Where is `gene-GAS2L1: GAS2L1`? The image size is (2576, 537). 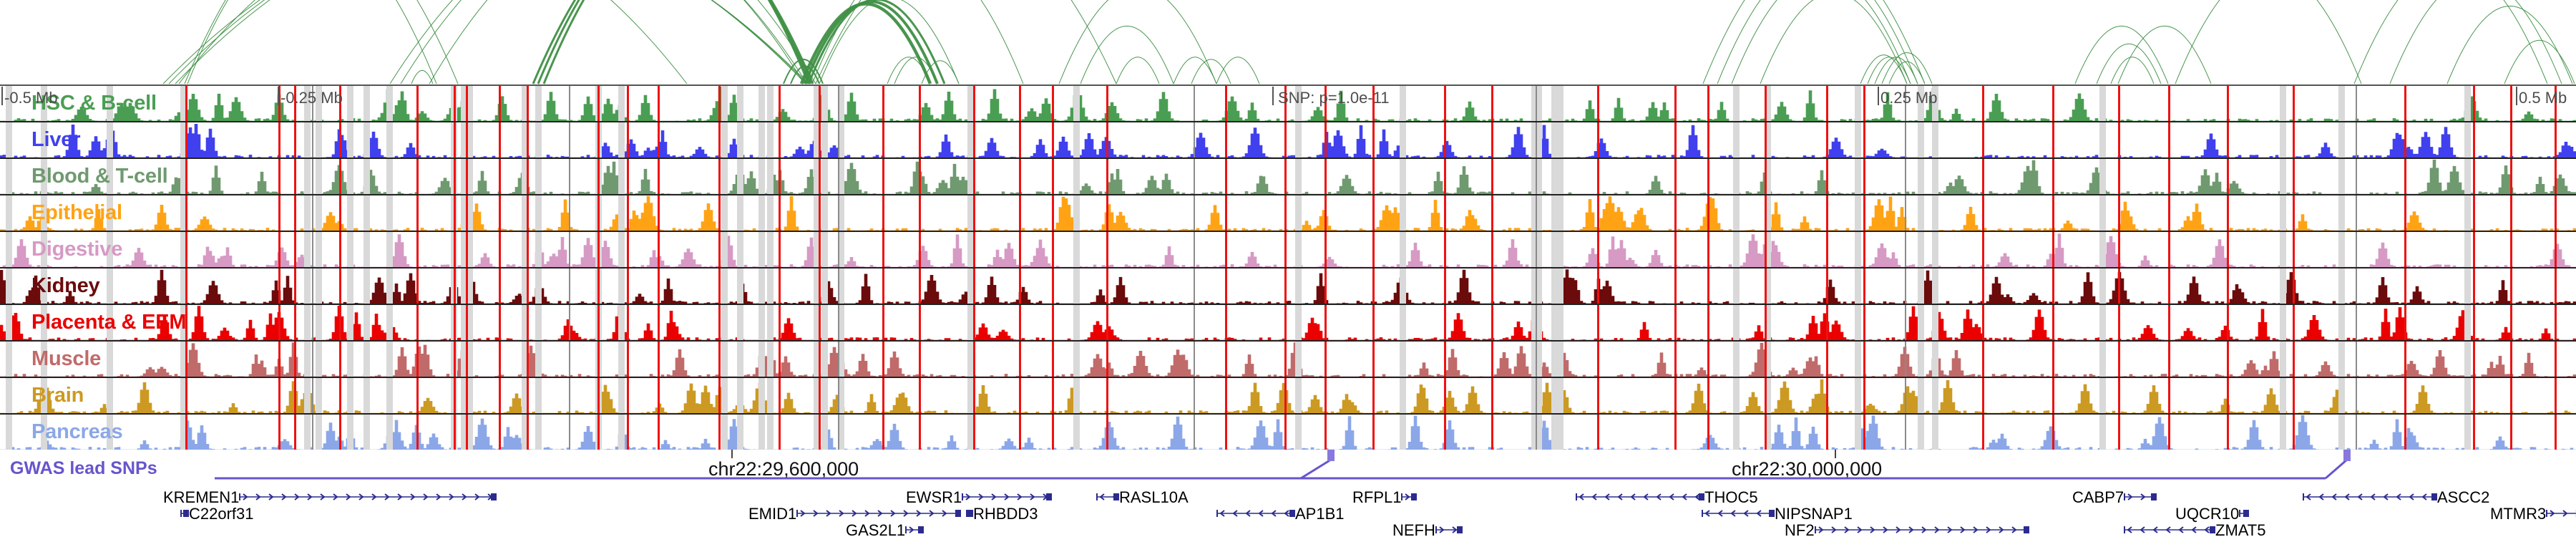
gene-GAS2L1: GAS2L1 is located at coordinates (885, 529).